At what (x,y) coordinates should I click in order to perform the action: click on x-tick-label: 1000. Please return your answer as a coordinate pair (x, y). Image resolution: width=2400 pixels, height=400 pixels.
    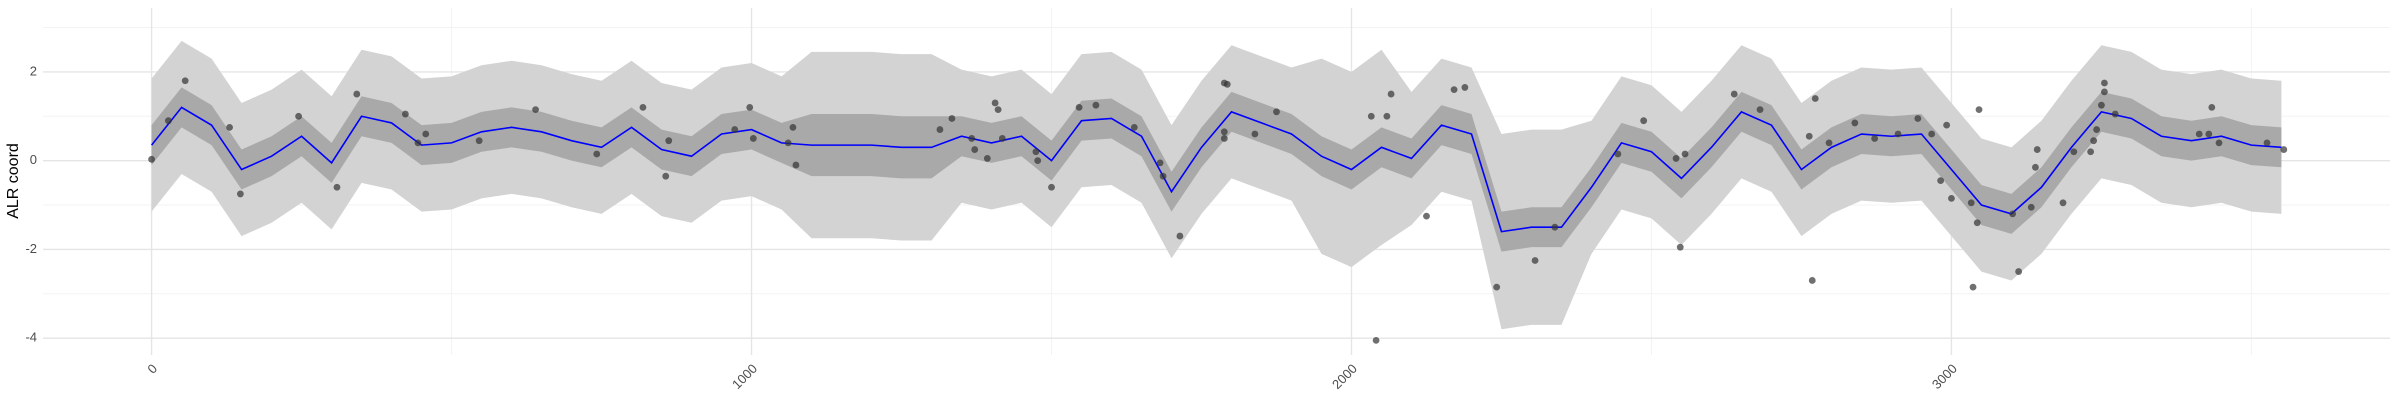
    Looking at the image, I should click on (744, 376).